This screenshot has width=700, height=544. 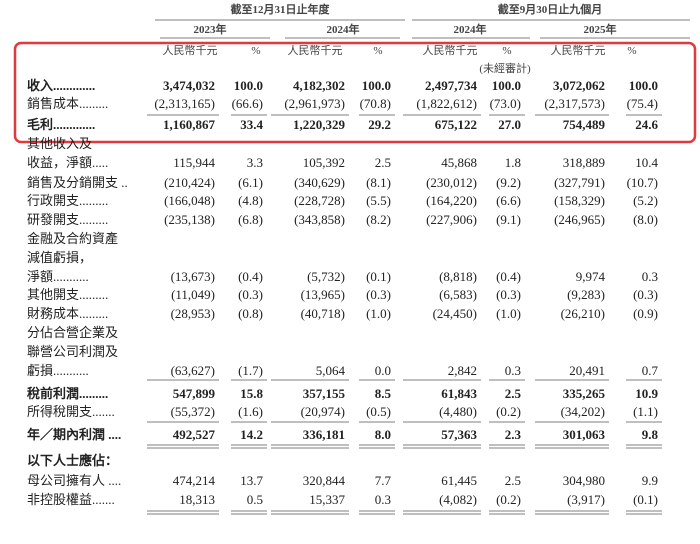 What do you see at coordinates (458, 411) in the screenshot?
I see `amount-cell: (4,480)` at bounding box center [458, 411].